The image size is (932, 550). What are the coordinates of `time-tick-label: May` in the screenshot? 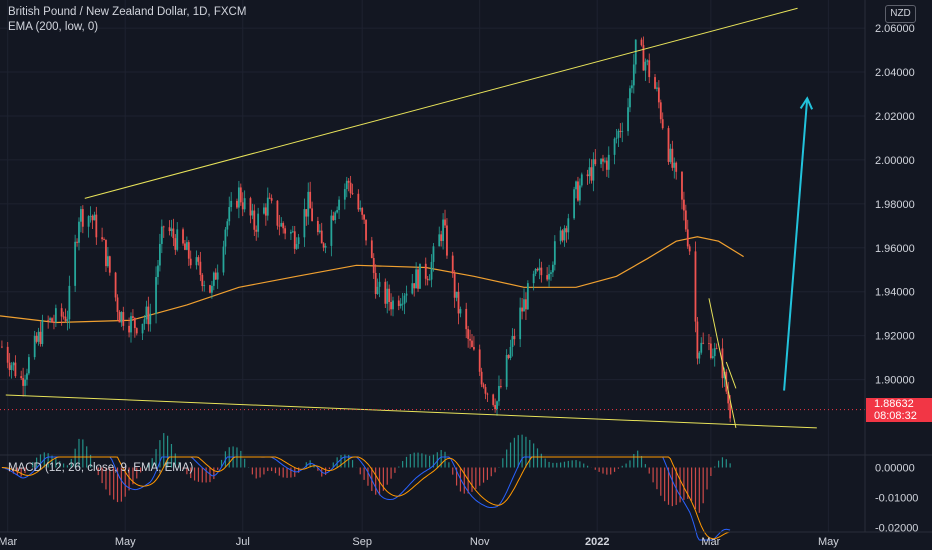 It's located at (125, 542).